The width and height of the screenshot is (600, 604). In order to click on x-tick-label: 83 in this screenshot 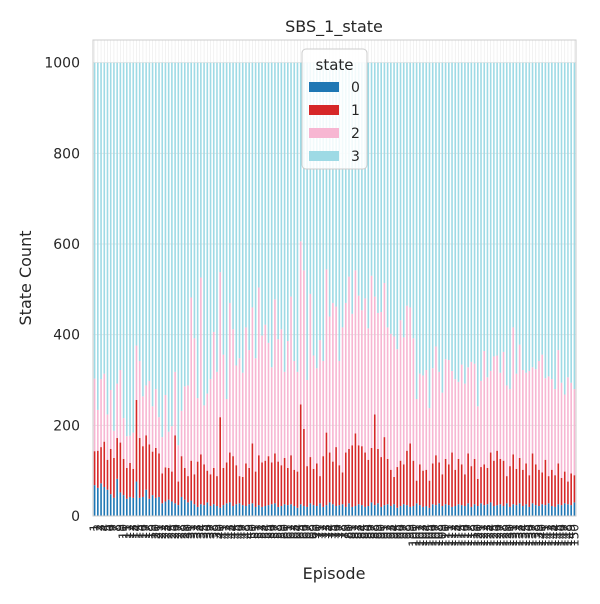, I will do `click(359, 531)`.